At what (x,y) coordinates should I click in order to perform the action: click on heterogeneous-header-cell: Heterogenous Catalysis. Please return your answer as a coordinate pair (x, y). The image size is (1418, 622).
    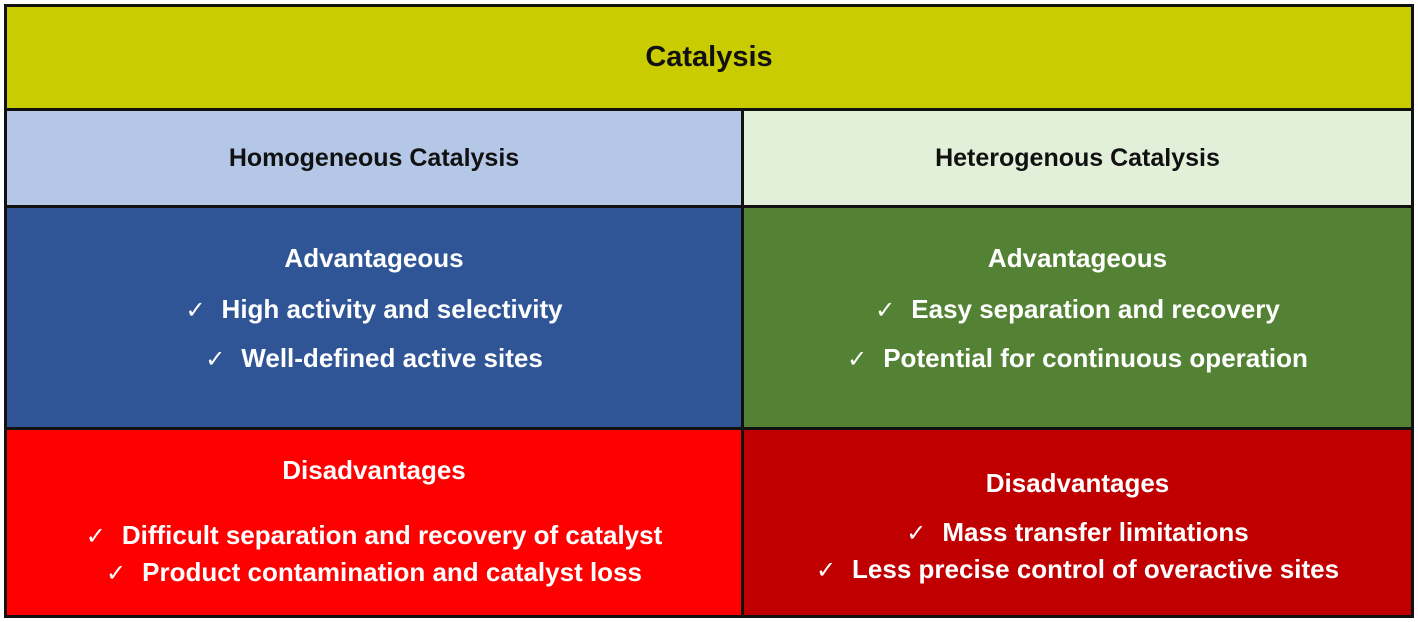
    Looking at the image, I should click on (1077, 158).